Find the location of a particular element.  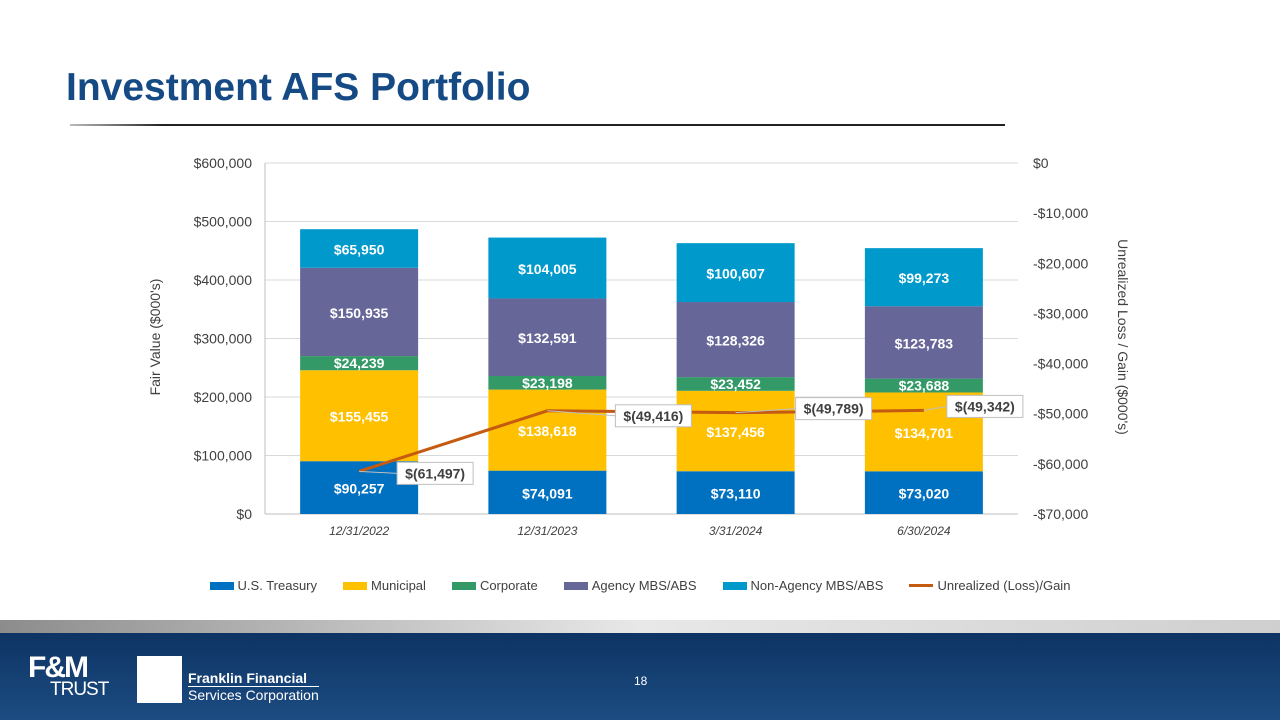

page-title: Investment AFS Portfolio is located at coordinates (298, 87).